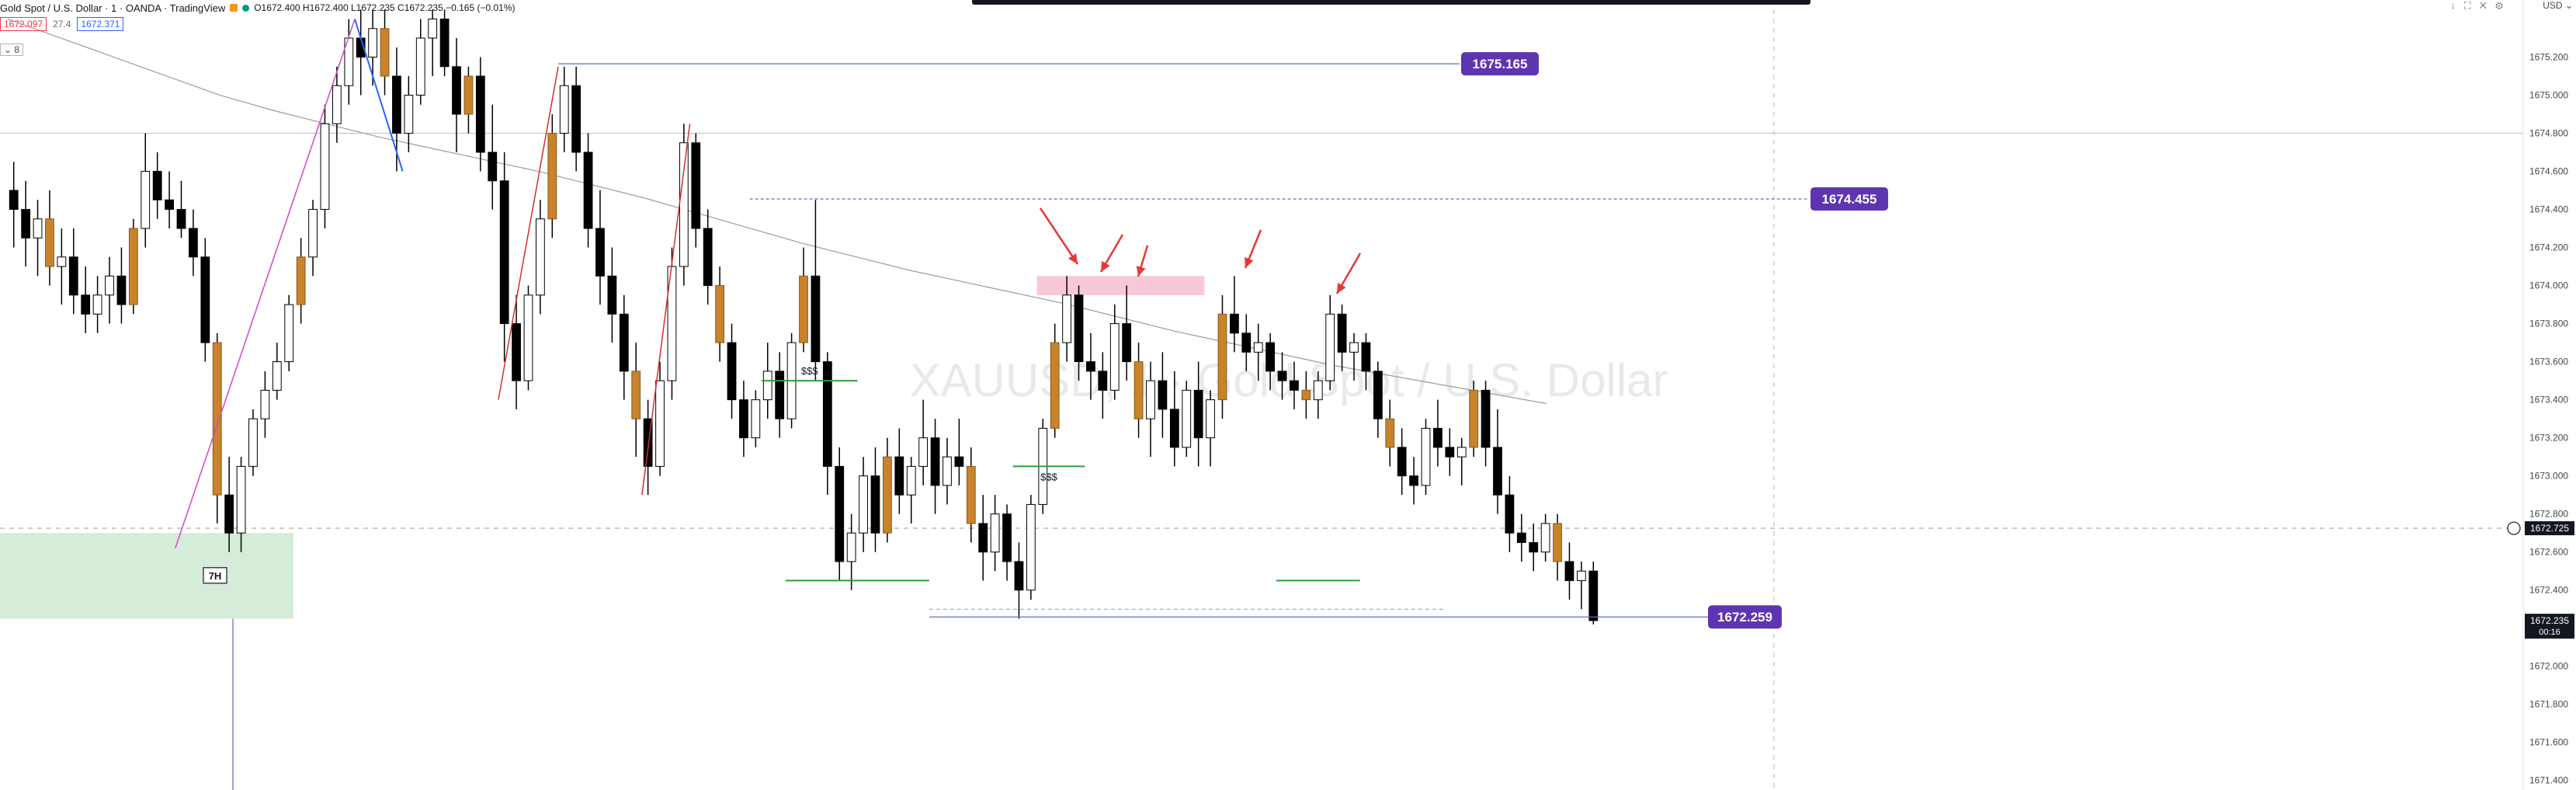 This screenshot has height=790, width=2576. What do you see at coordinates (12, 50) in the screenshot?
I see `indicator-collapse-button: ⌄ 8` at bounding box center [12, 50].